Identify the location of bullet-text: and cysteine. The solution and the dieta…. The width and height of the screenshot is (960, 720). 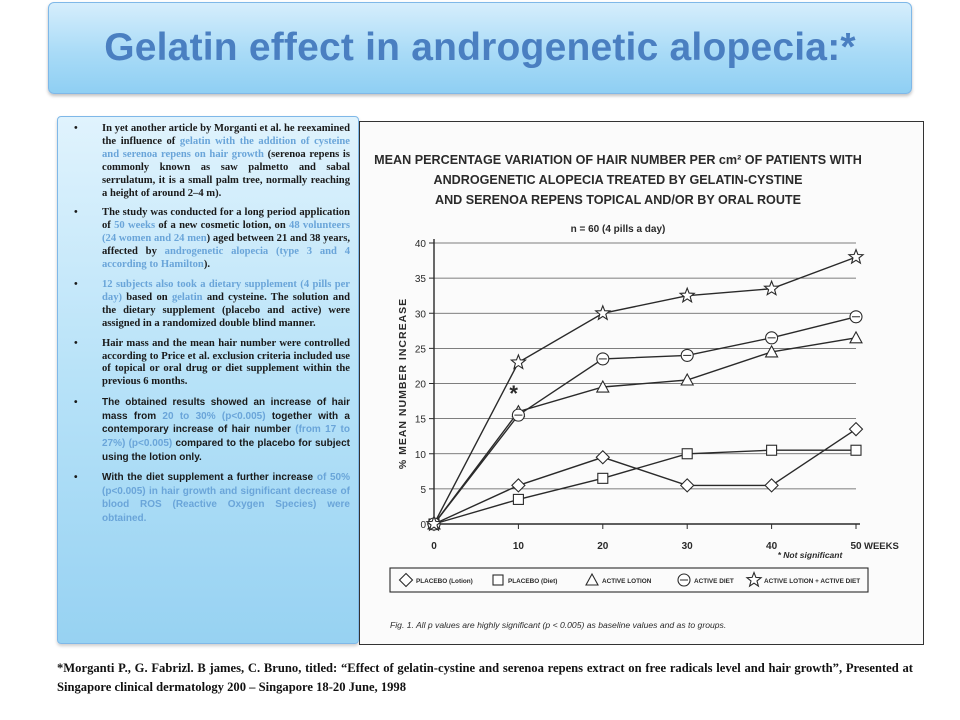
(226, 310).